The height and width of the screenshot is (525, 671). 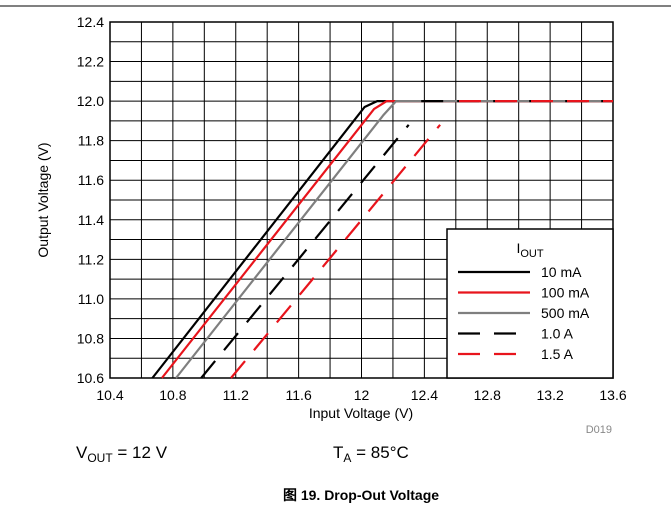 I want to click on caption: 图 19. Drop-Out Voltage, so click(x=361, y=495).